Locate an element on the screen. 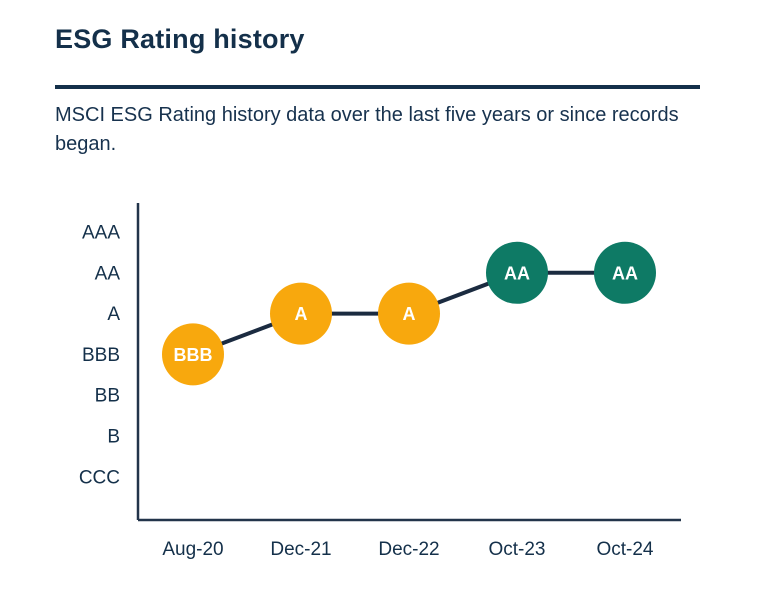 This screenshot has width=779, height=597. page-title: ESG Rating history is located at coordinates (180, 39).